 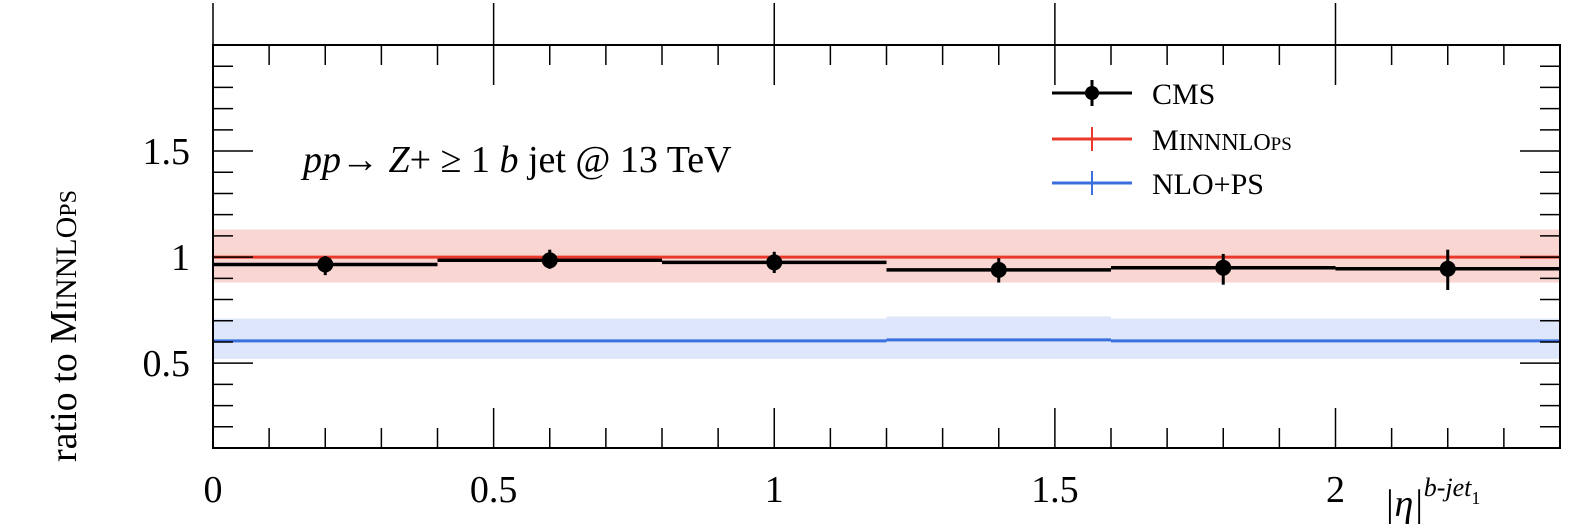 I want to click on x-tick-label-2: 2, so click(x=1335, y=490).